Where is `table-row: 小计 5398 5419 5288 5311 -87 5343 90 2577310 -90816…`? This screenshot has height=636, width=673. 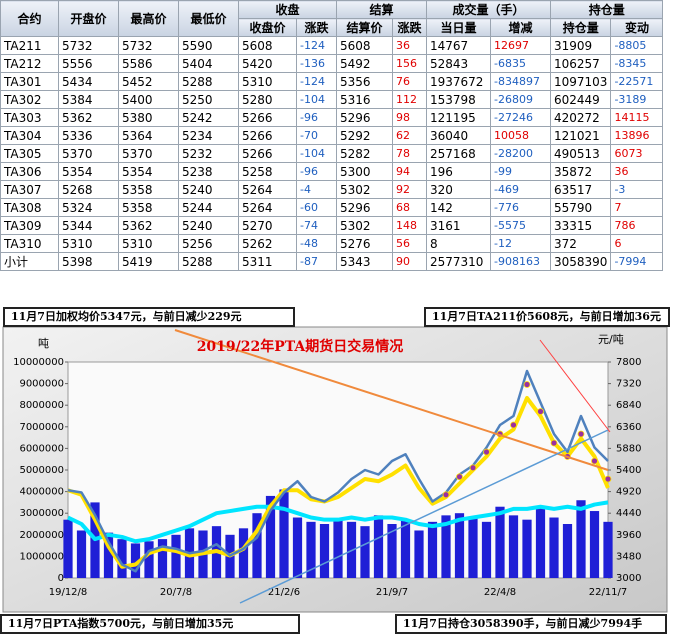 table-row: 小计 5398 5419 5288 5311 -87 5343 90 2577310 -90816… is located at coordinates (332, 261).